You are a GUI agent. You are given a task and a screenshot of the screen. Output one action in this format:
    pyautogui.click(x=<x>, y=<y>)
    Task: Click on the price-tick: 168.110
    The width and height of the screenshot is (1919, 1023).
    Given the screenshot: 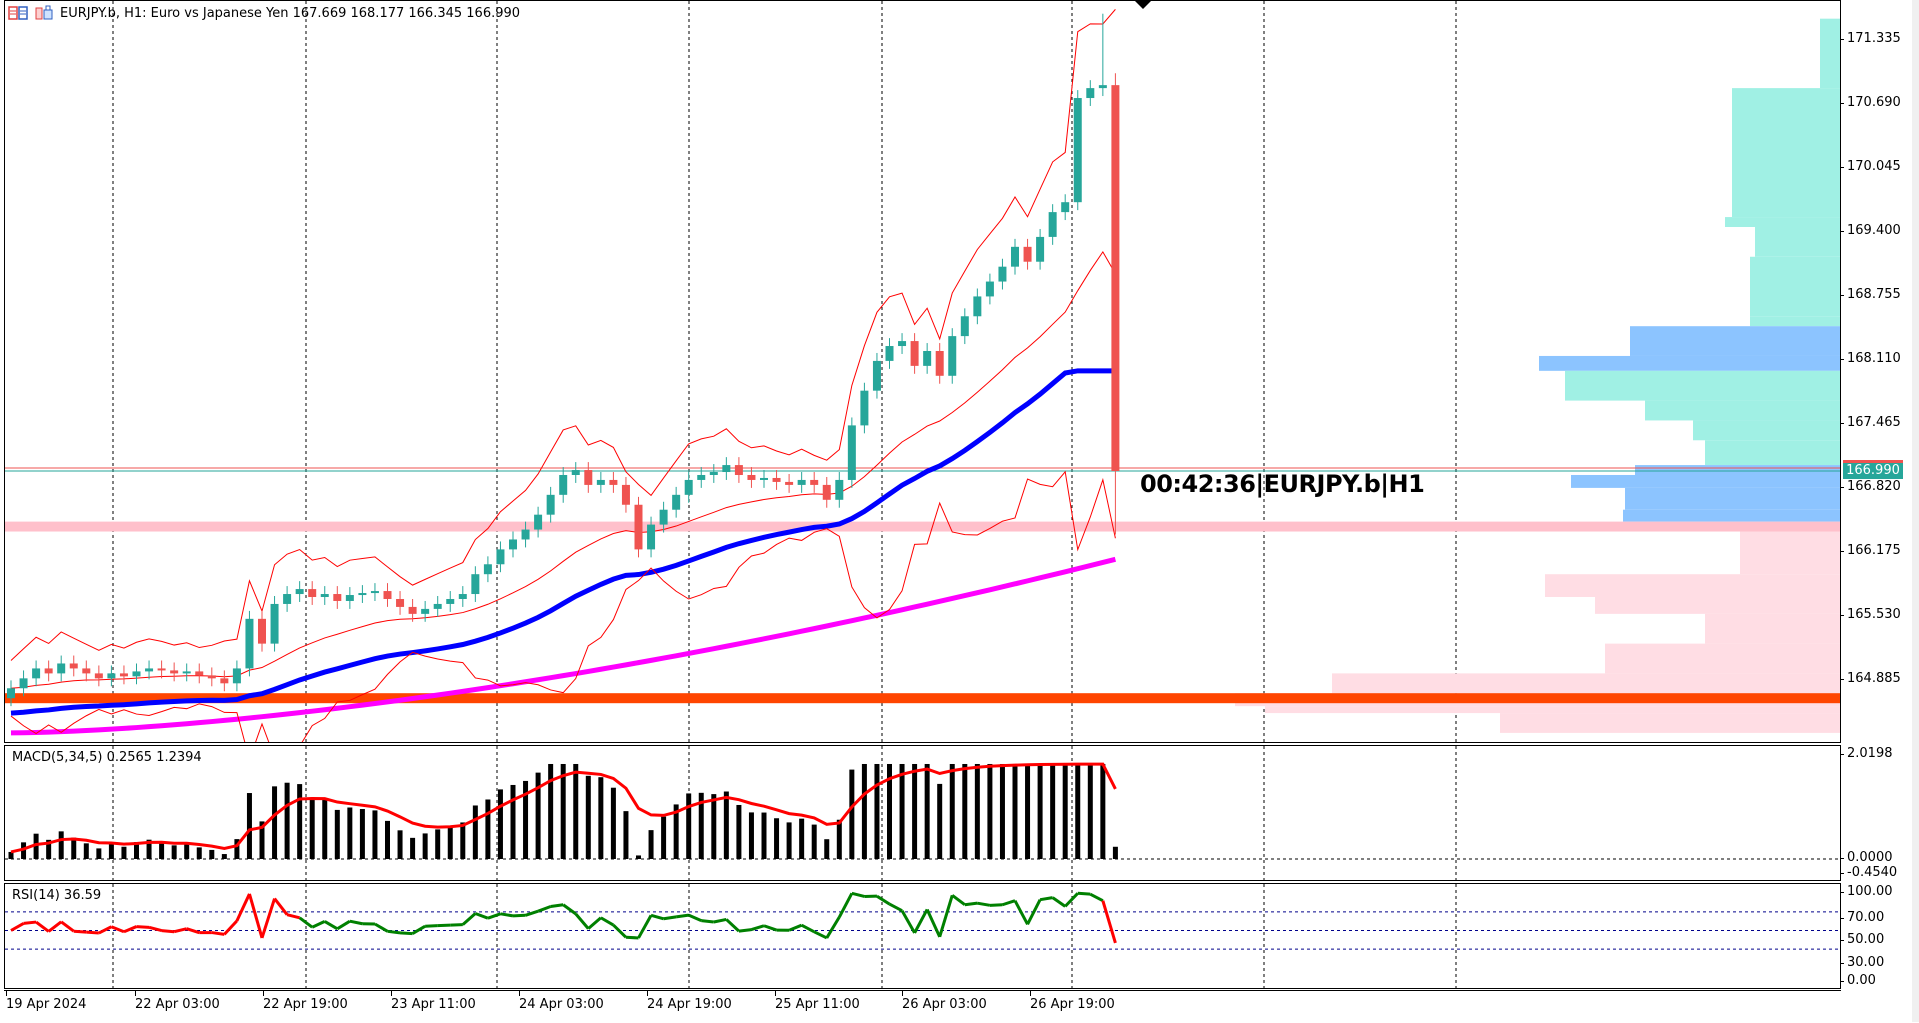 What is the action you would take?
    pyautogui.click(x=1871, y=359)
    